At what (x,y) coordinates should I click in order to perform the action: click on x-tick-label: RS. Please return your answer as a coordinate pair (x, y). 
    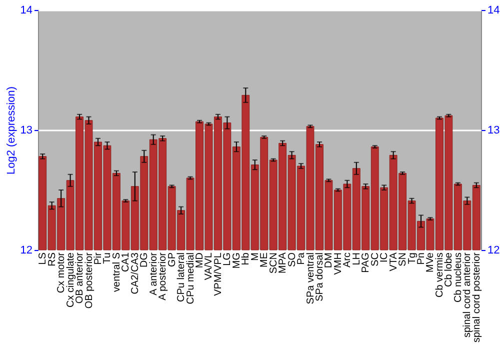
    Looking at the image, I should click on (52, 259).